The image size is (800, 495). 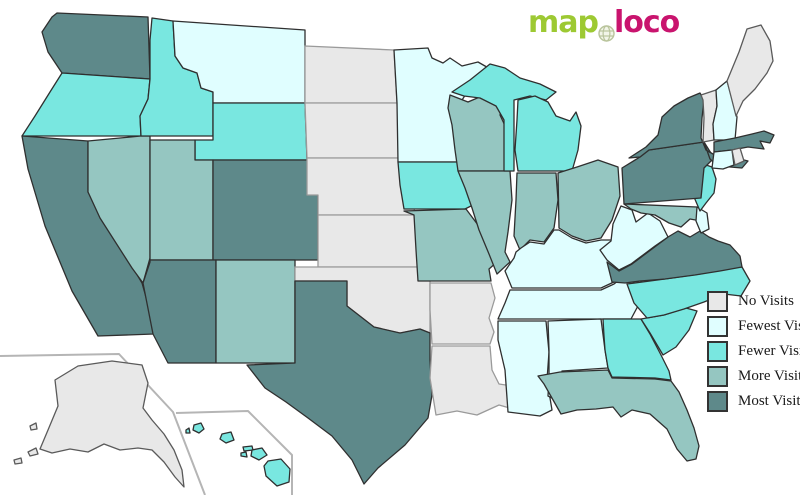 What do you see at coordinates (351, 74) in the screenshot?
I see `state-north-dakota` at bounding box center [351, 74].